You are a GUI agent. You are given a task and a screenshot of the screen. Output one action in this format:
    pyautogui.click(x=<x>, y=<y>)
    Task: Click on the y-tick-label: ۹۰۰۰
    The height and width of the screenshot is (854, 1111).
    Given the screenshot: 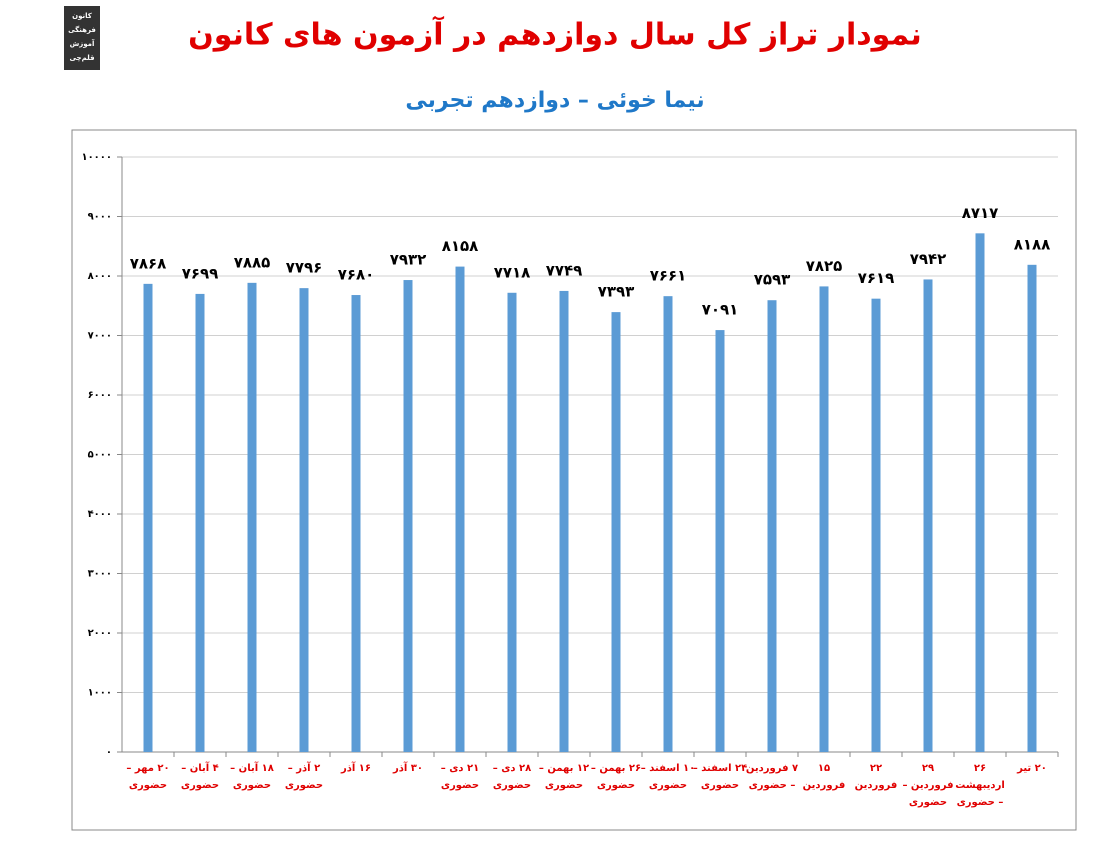 What is the action you would take?
    pyautogui.click(x=100, y=217)
    